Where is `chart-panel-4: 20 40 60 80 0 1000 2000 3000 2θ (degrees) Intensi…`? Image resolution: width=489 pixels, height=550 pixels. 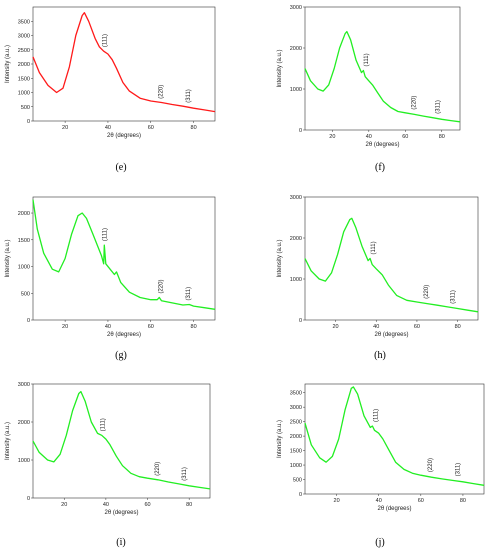
chart-panel-4: 20 40 60 80 0 1000 2000 3000 2θ (degrees) Intensi… is located at coordinates (378, 278).